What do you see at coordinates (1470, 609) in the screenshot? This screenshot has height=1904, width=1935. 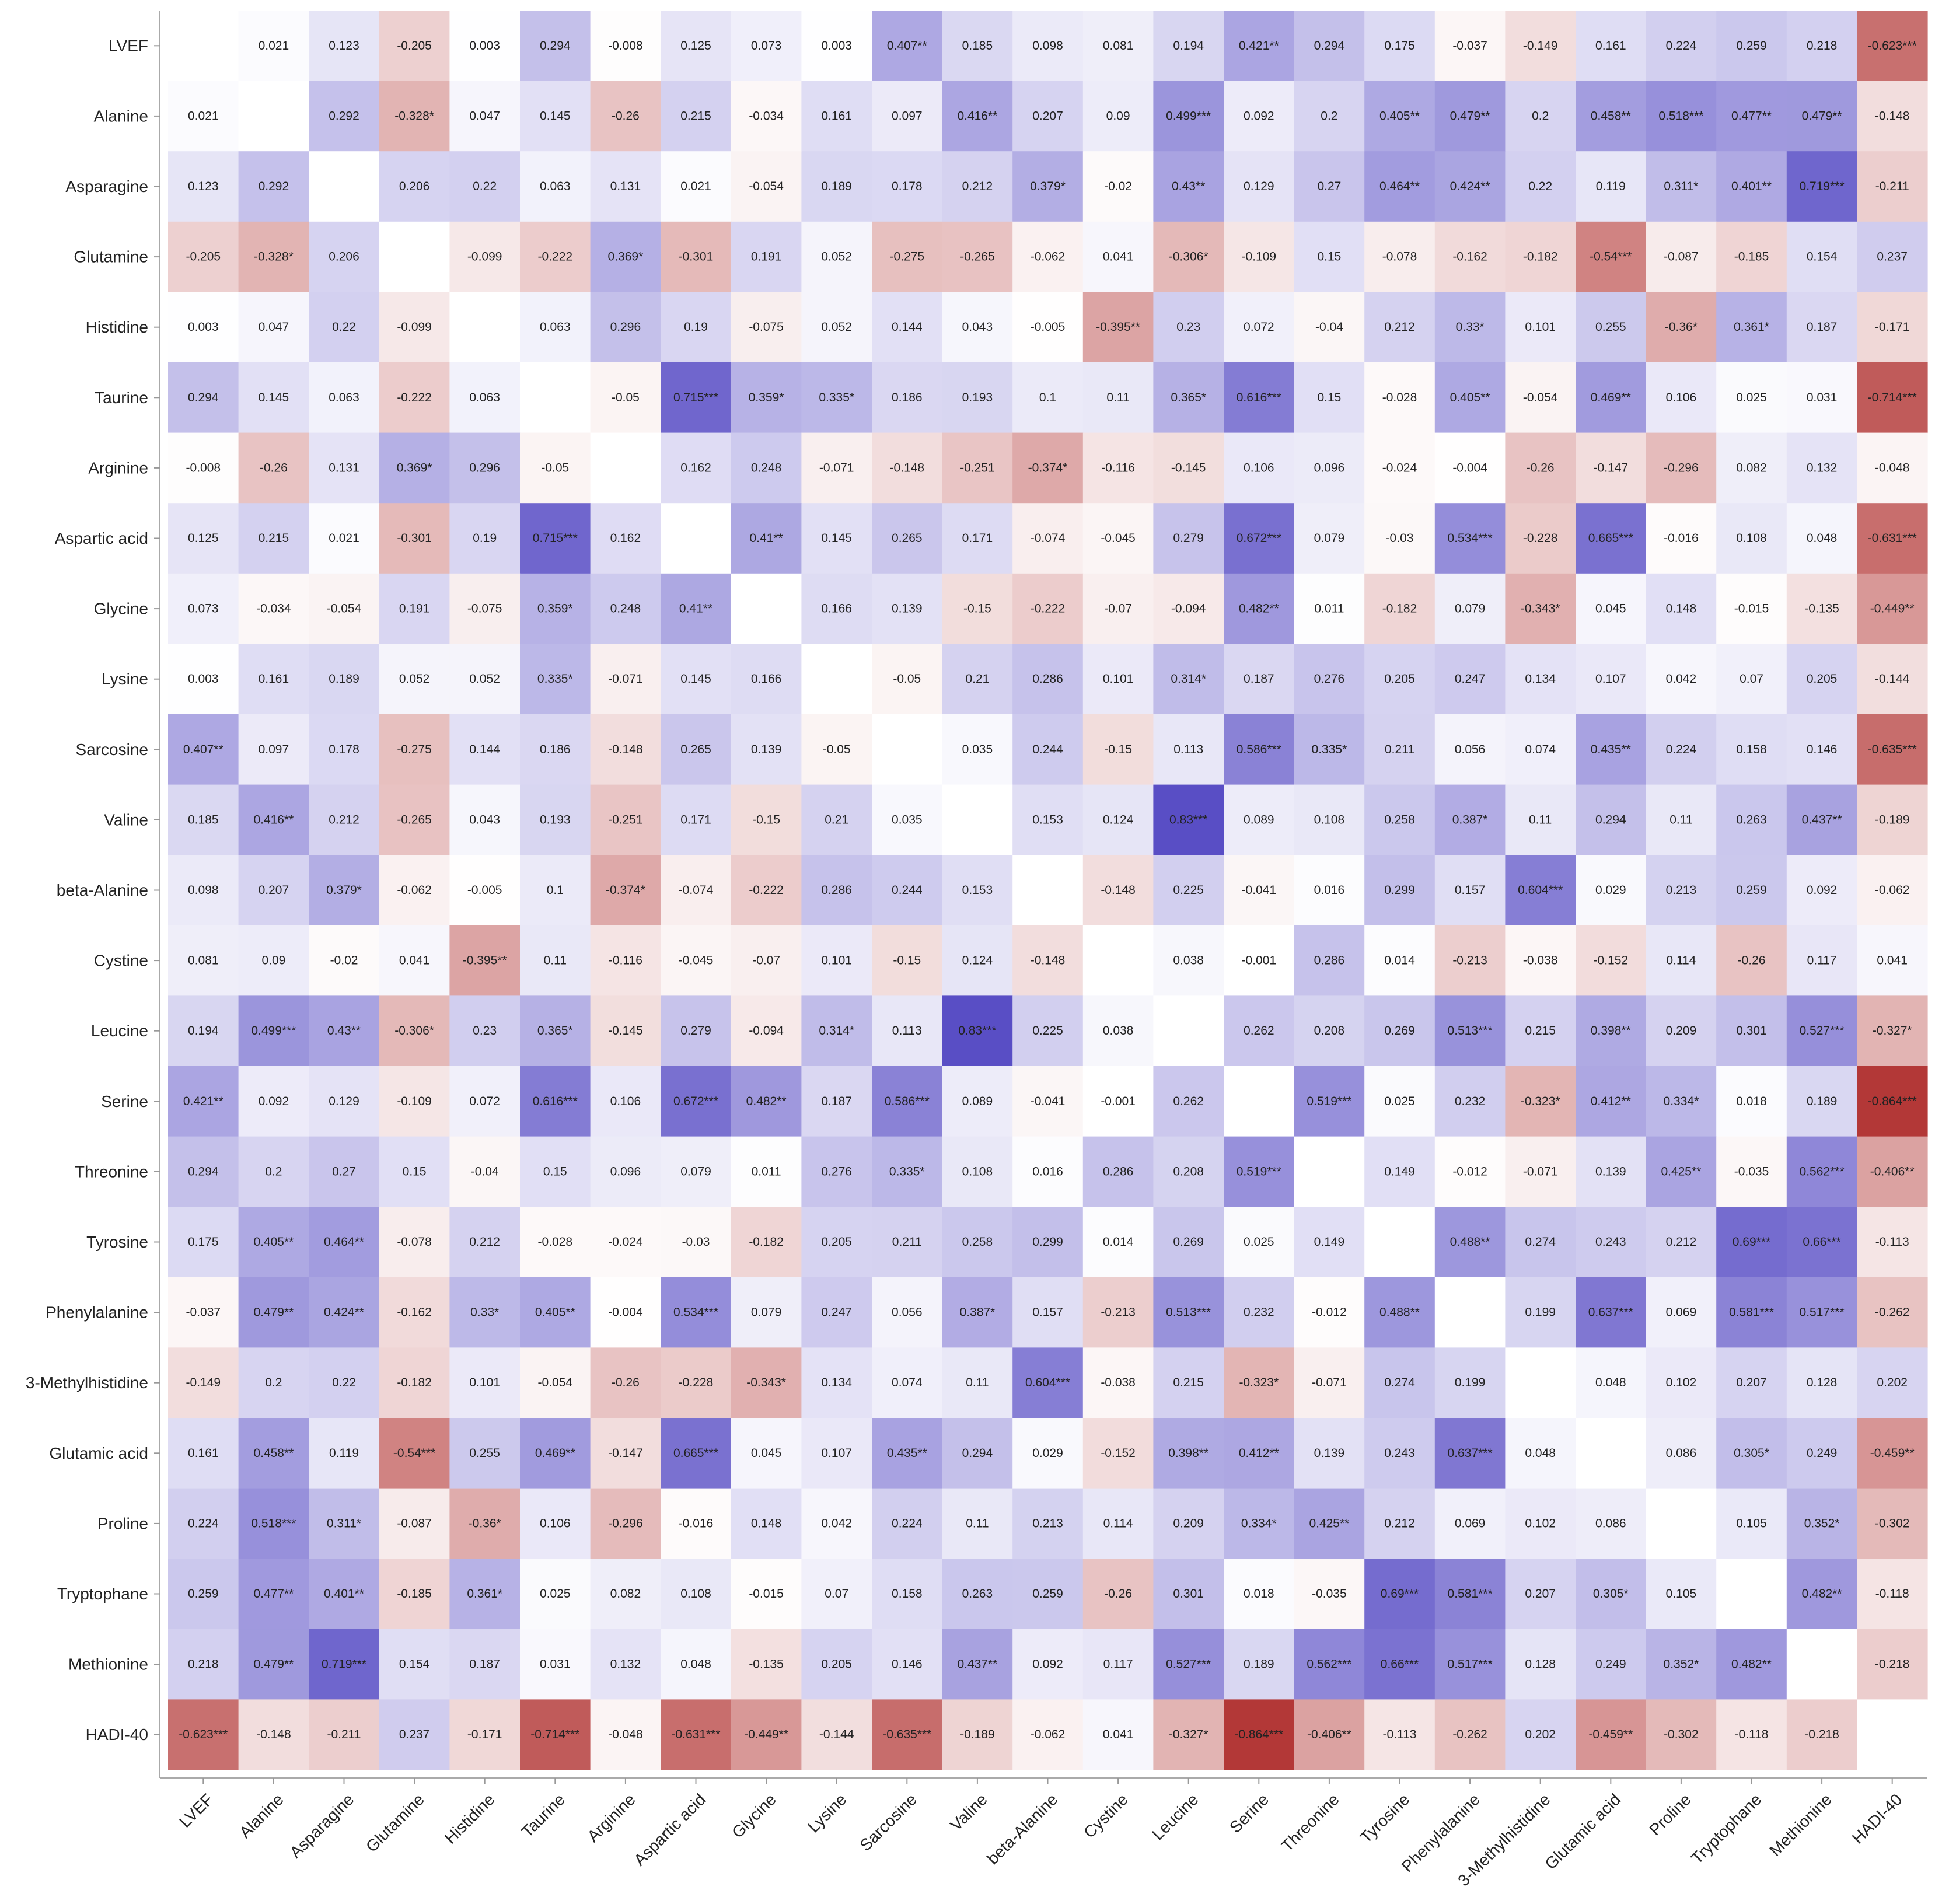 I see `cell-value-label: 0.079` at bounding box center [1470, 609].